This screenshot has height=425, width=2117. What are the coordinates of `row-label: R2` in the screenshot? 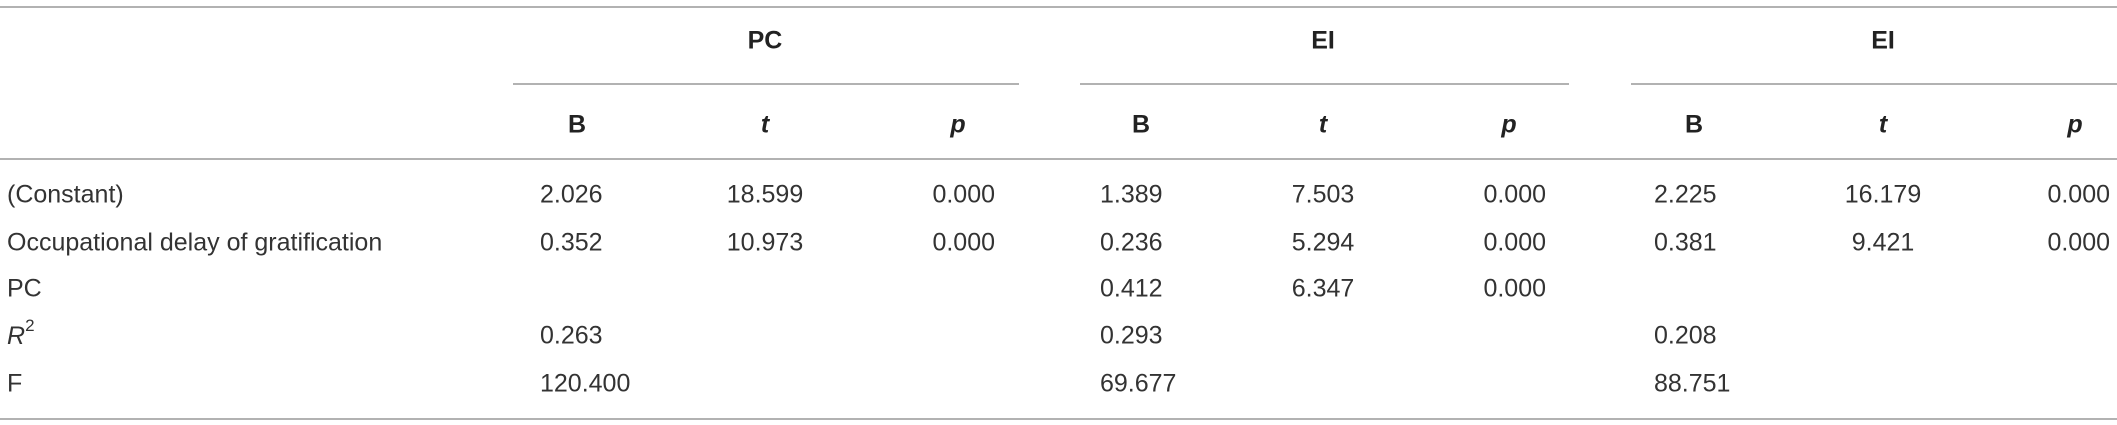 It's located at (21, 332).